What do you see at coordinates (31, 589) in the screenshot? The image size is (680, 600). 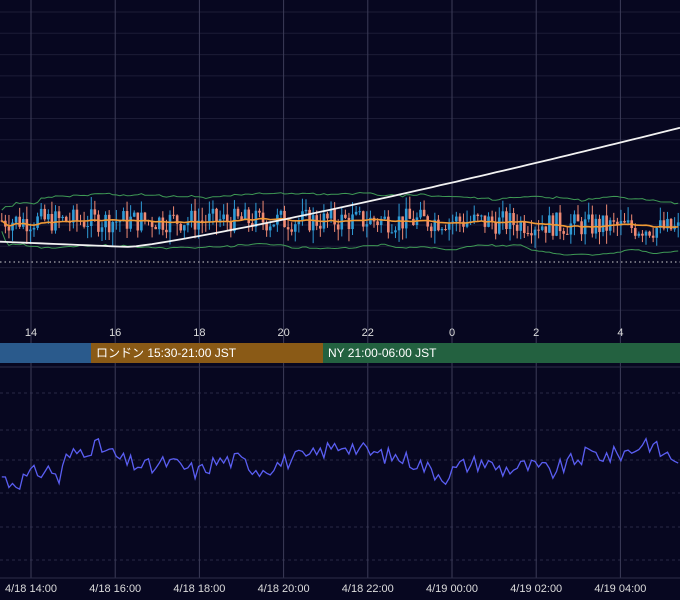 I see `bottom-axis-tick-label: 4/18 14:00` at bounding box center [31, 589].